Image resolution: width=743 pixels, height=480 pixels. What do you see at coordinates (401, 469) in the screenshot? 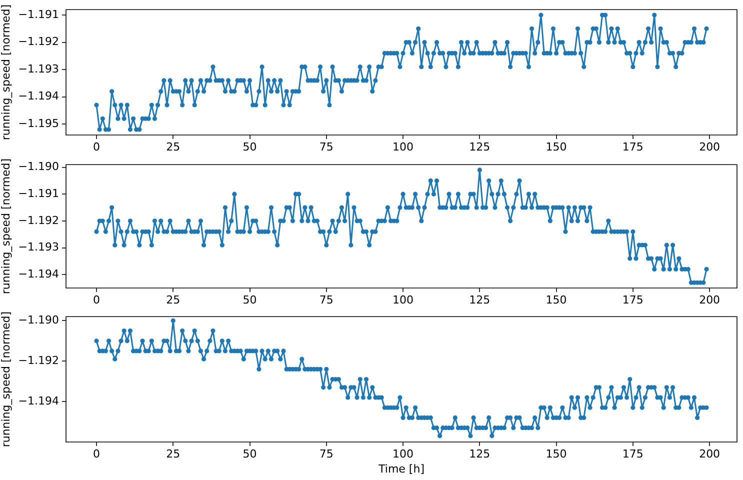
I see `x-axis-title: Time [h]` at bounding box center [401, 469].